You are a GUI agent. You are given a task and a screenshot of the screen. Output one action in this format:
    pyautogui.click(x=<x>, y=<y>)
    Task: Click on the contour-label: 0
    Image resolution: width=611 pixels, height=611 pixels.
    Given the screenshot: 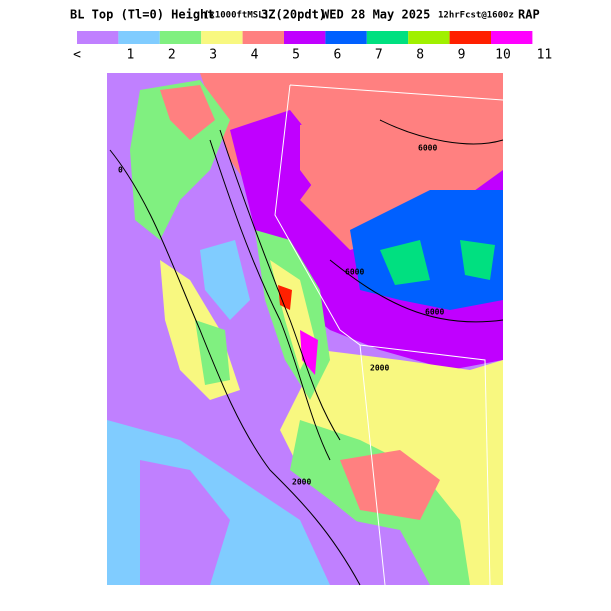 What is the action you would take?
    pyautogui.click(x=120, y=170)
    